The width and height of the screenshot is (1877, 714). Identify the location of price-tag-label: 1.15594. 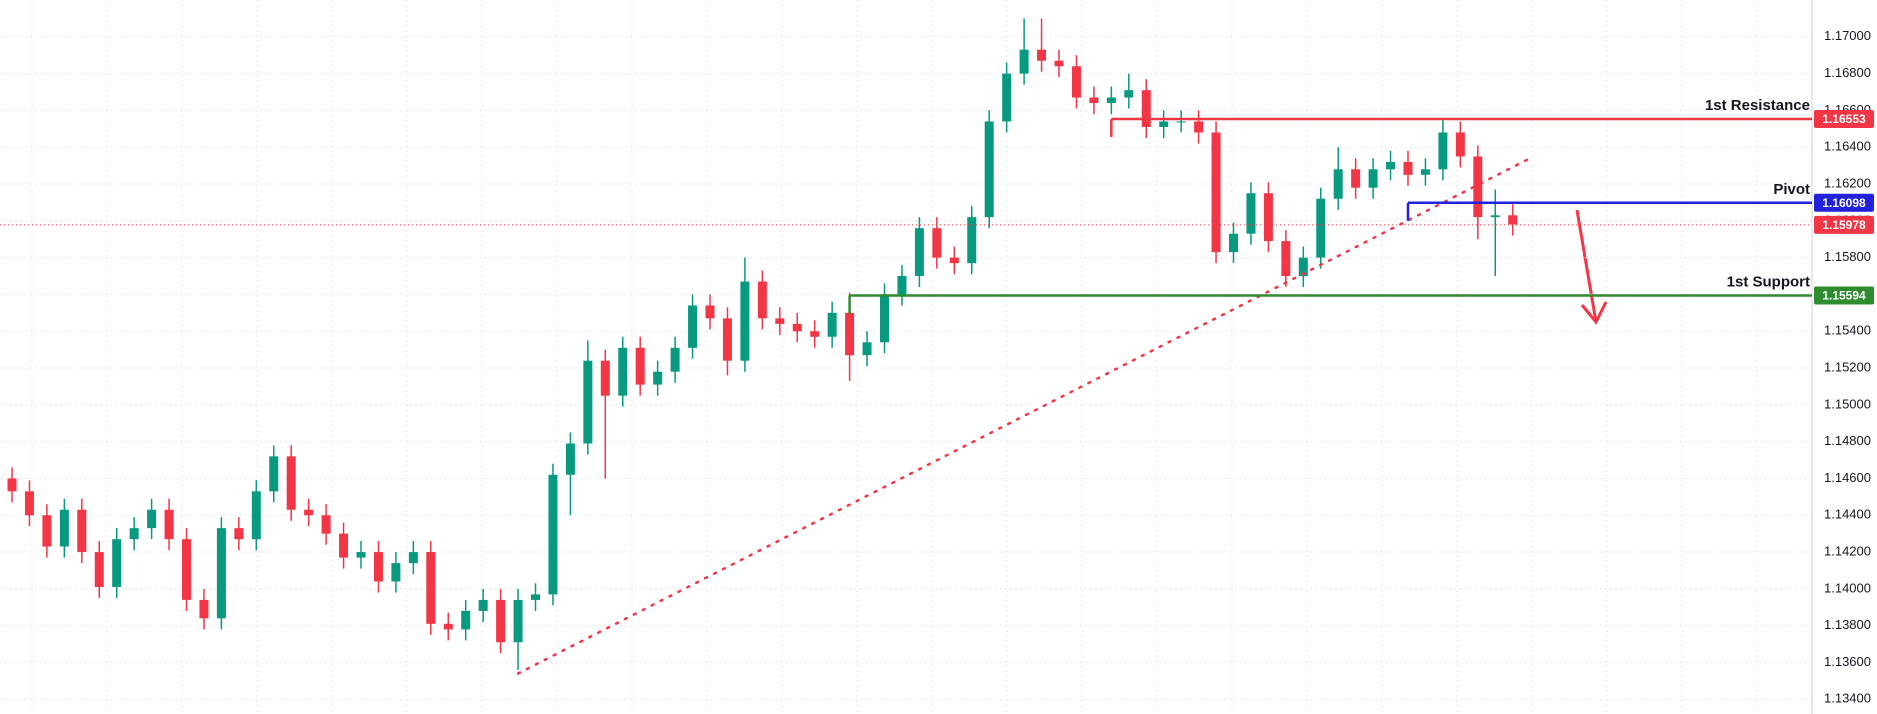
(1844, 296).